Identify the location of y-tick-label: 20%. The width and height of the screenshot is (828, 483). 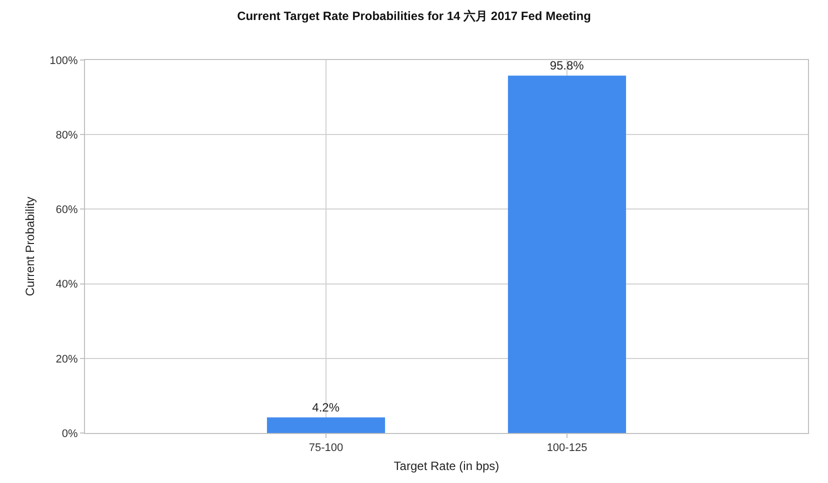
(67, 359).